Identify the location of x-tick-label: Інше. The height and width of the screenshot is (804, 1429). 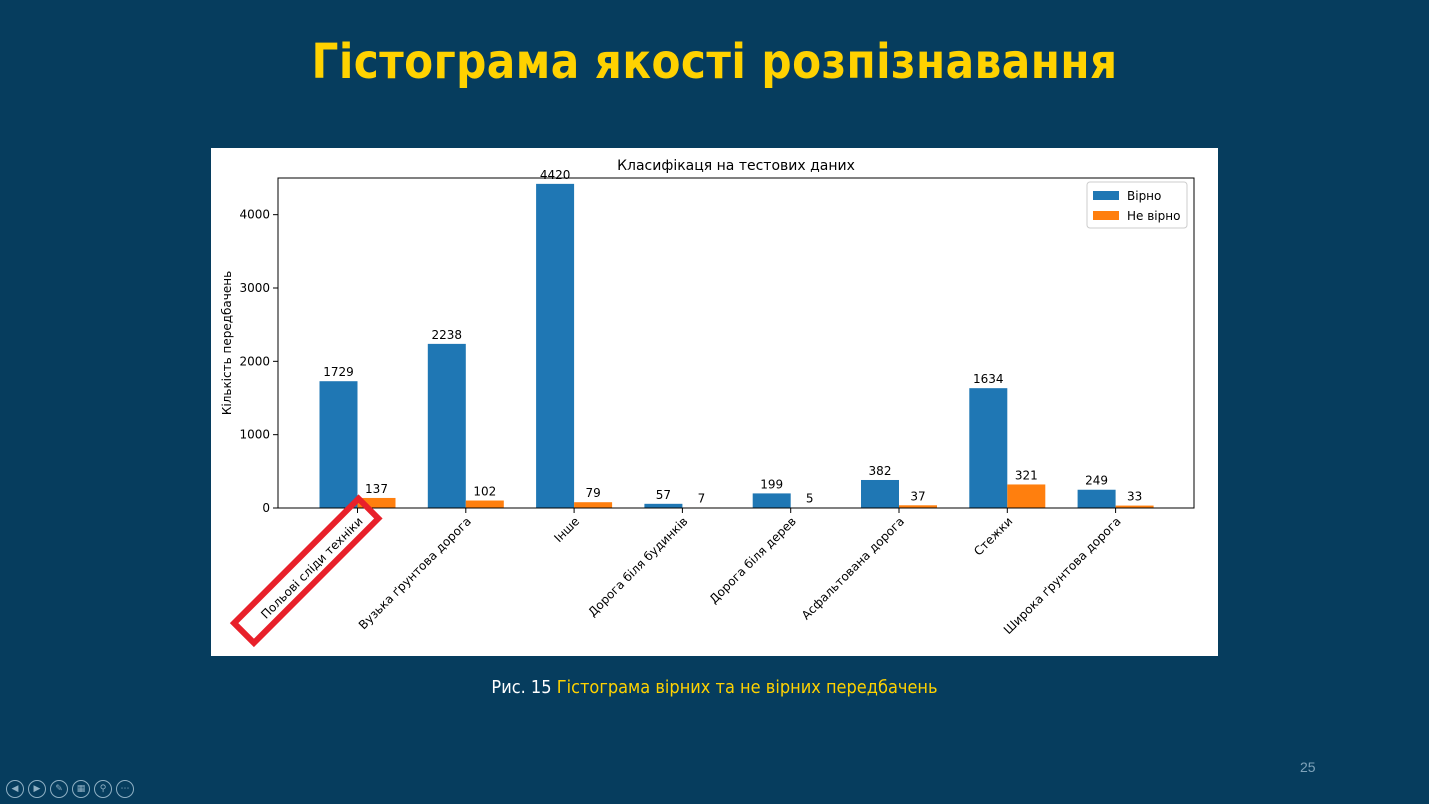
(566, 529).